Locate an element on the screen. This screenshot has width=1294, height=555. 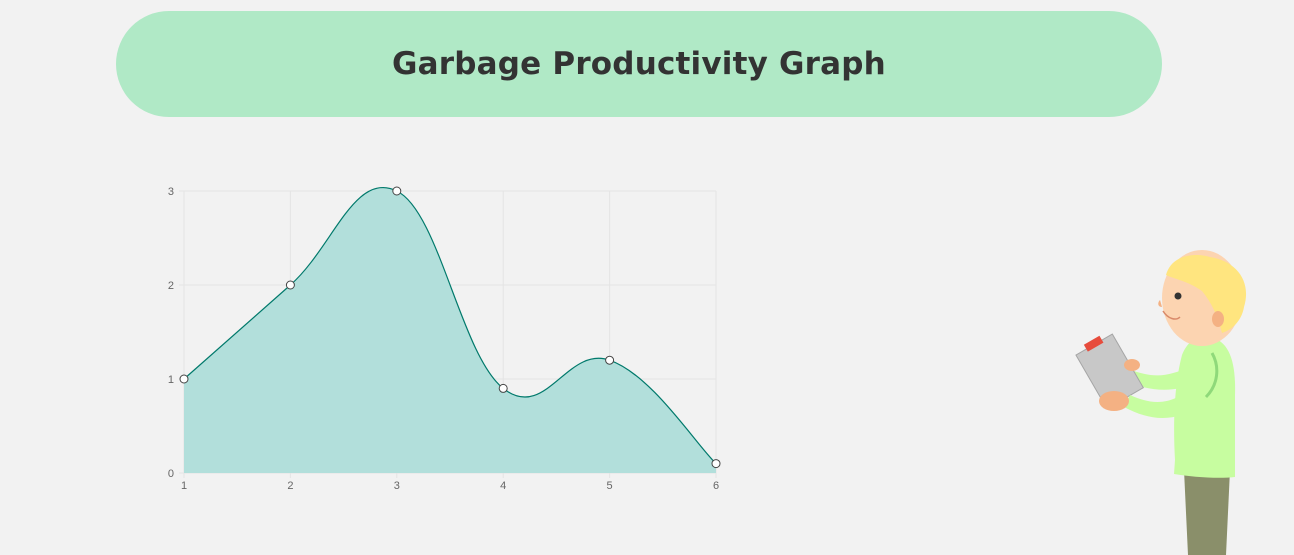
page-title: Garbage Productivity Graph is located at coordinates (639, 64).